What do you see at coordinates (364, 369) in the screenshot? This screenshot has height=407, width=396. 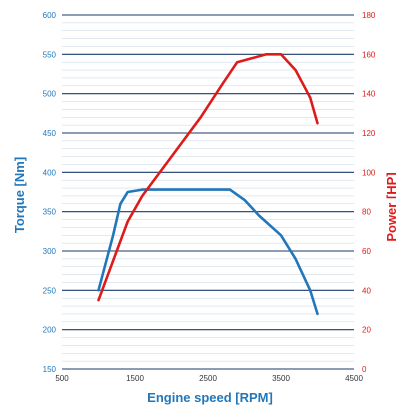 I see `right-tick-label: 0` at bounding box center [364, 369].